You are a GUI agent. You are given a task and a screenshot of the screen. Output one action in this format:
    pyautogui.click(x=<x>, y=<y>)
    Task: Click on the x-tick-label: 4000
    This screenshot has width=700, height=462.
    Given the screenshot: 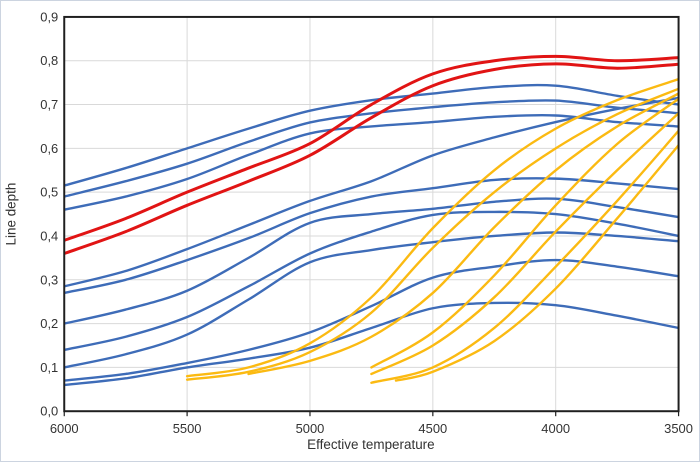 What is the action you would take?
    pyautogui.click(x=555, y=428)
    